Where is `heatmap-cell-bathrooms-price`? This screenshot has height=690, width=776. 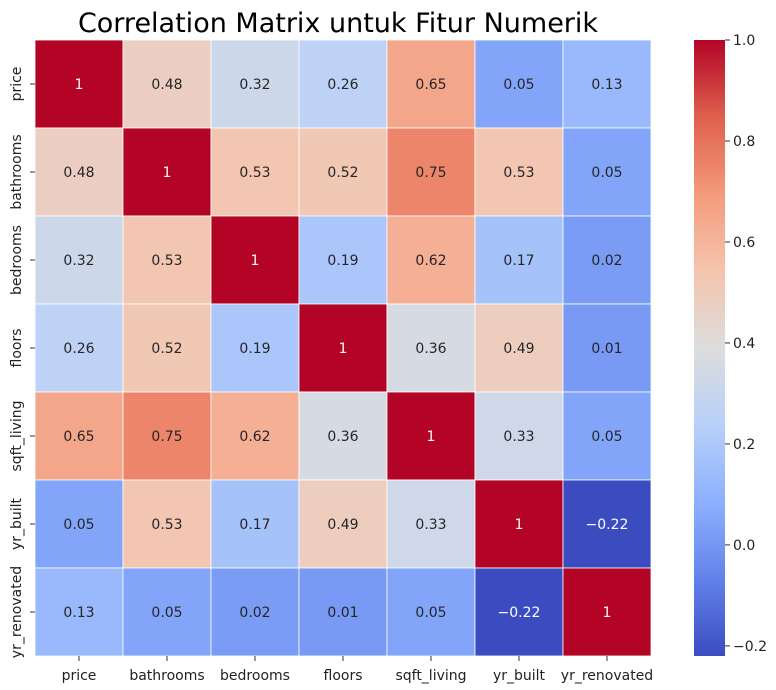 heatmap-cell-bathrooms-price is located at coordinates (79, 172).